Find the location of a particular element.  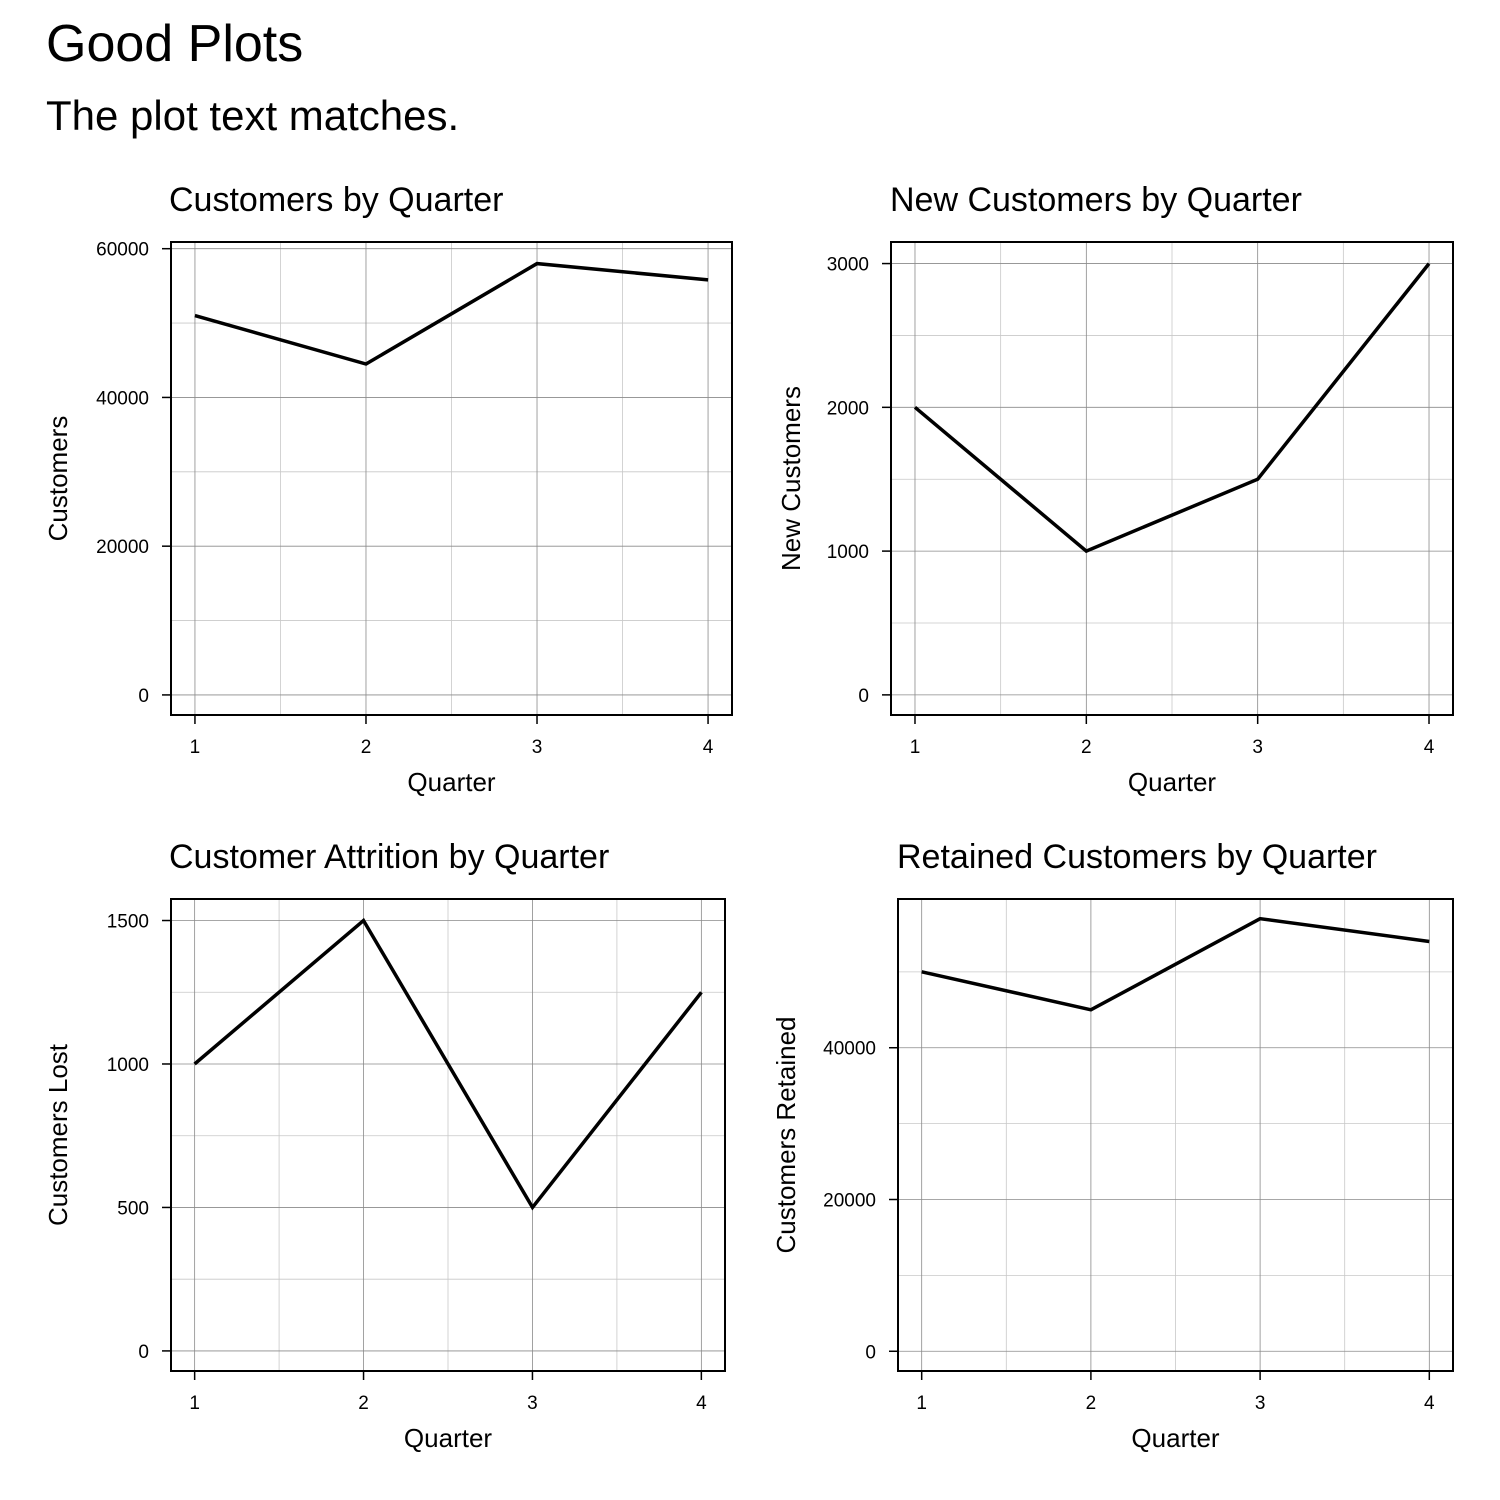

y-axis-label: Customers Lost is located at coordinates (58, 1134).